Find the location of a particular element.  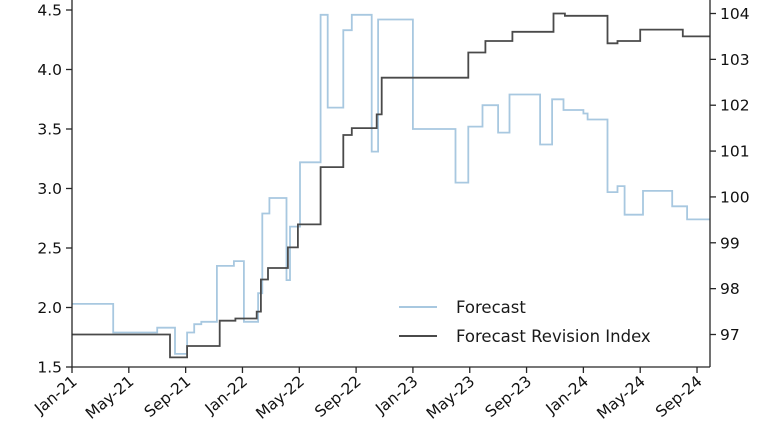

x-tick-label: May-24 is located at coordinates (620, 397).